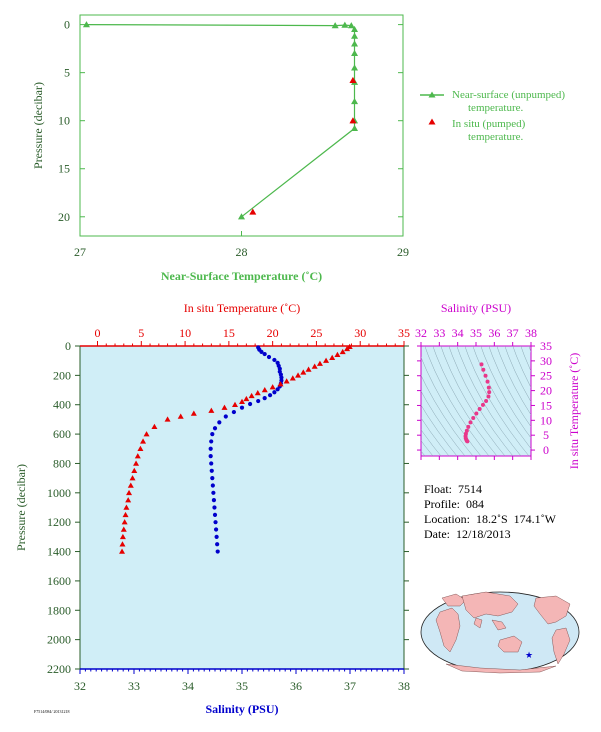  What do you see at coordinates (421, 333) in the screenshot?
I see `ts-top-tick-label: 32` at bounding box center [421, 333].